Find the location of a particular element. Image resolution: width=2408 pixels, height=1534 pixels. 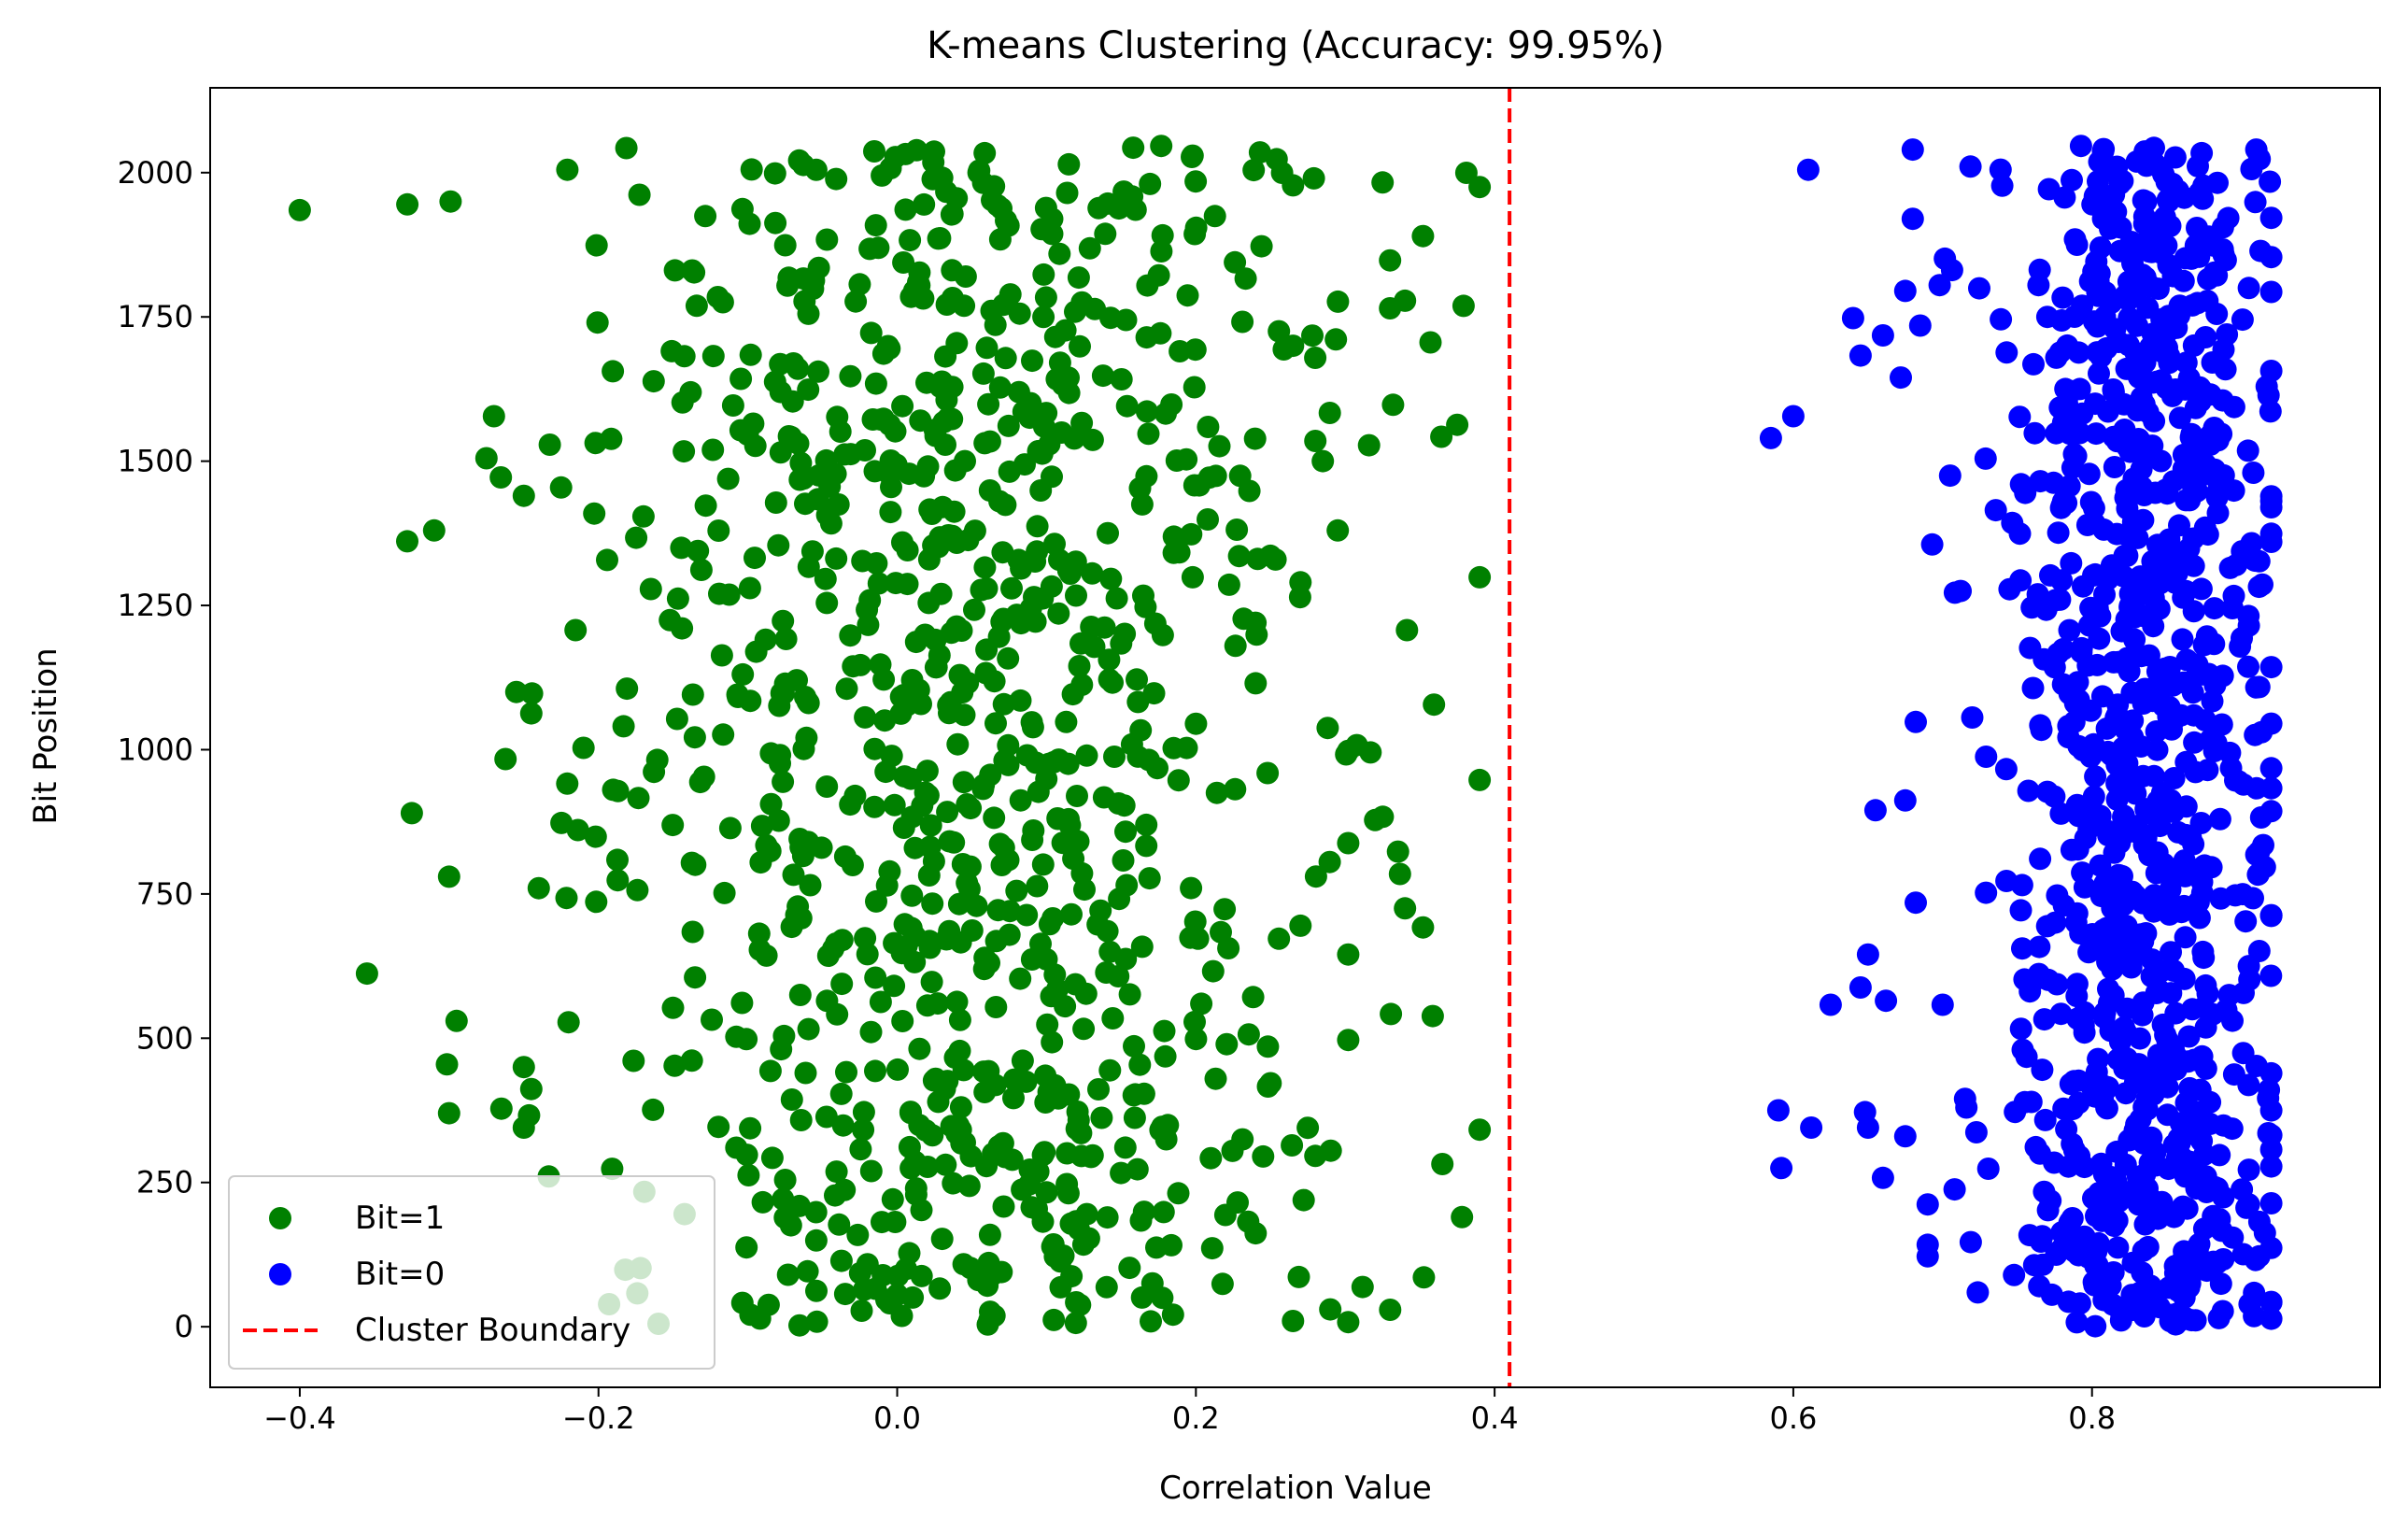

x-tick-label: −0.4 is located at coordinates (299, 1418).